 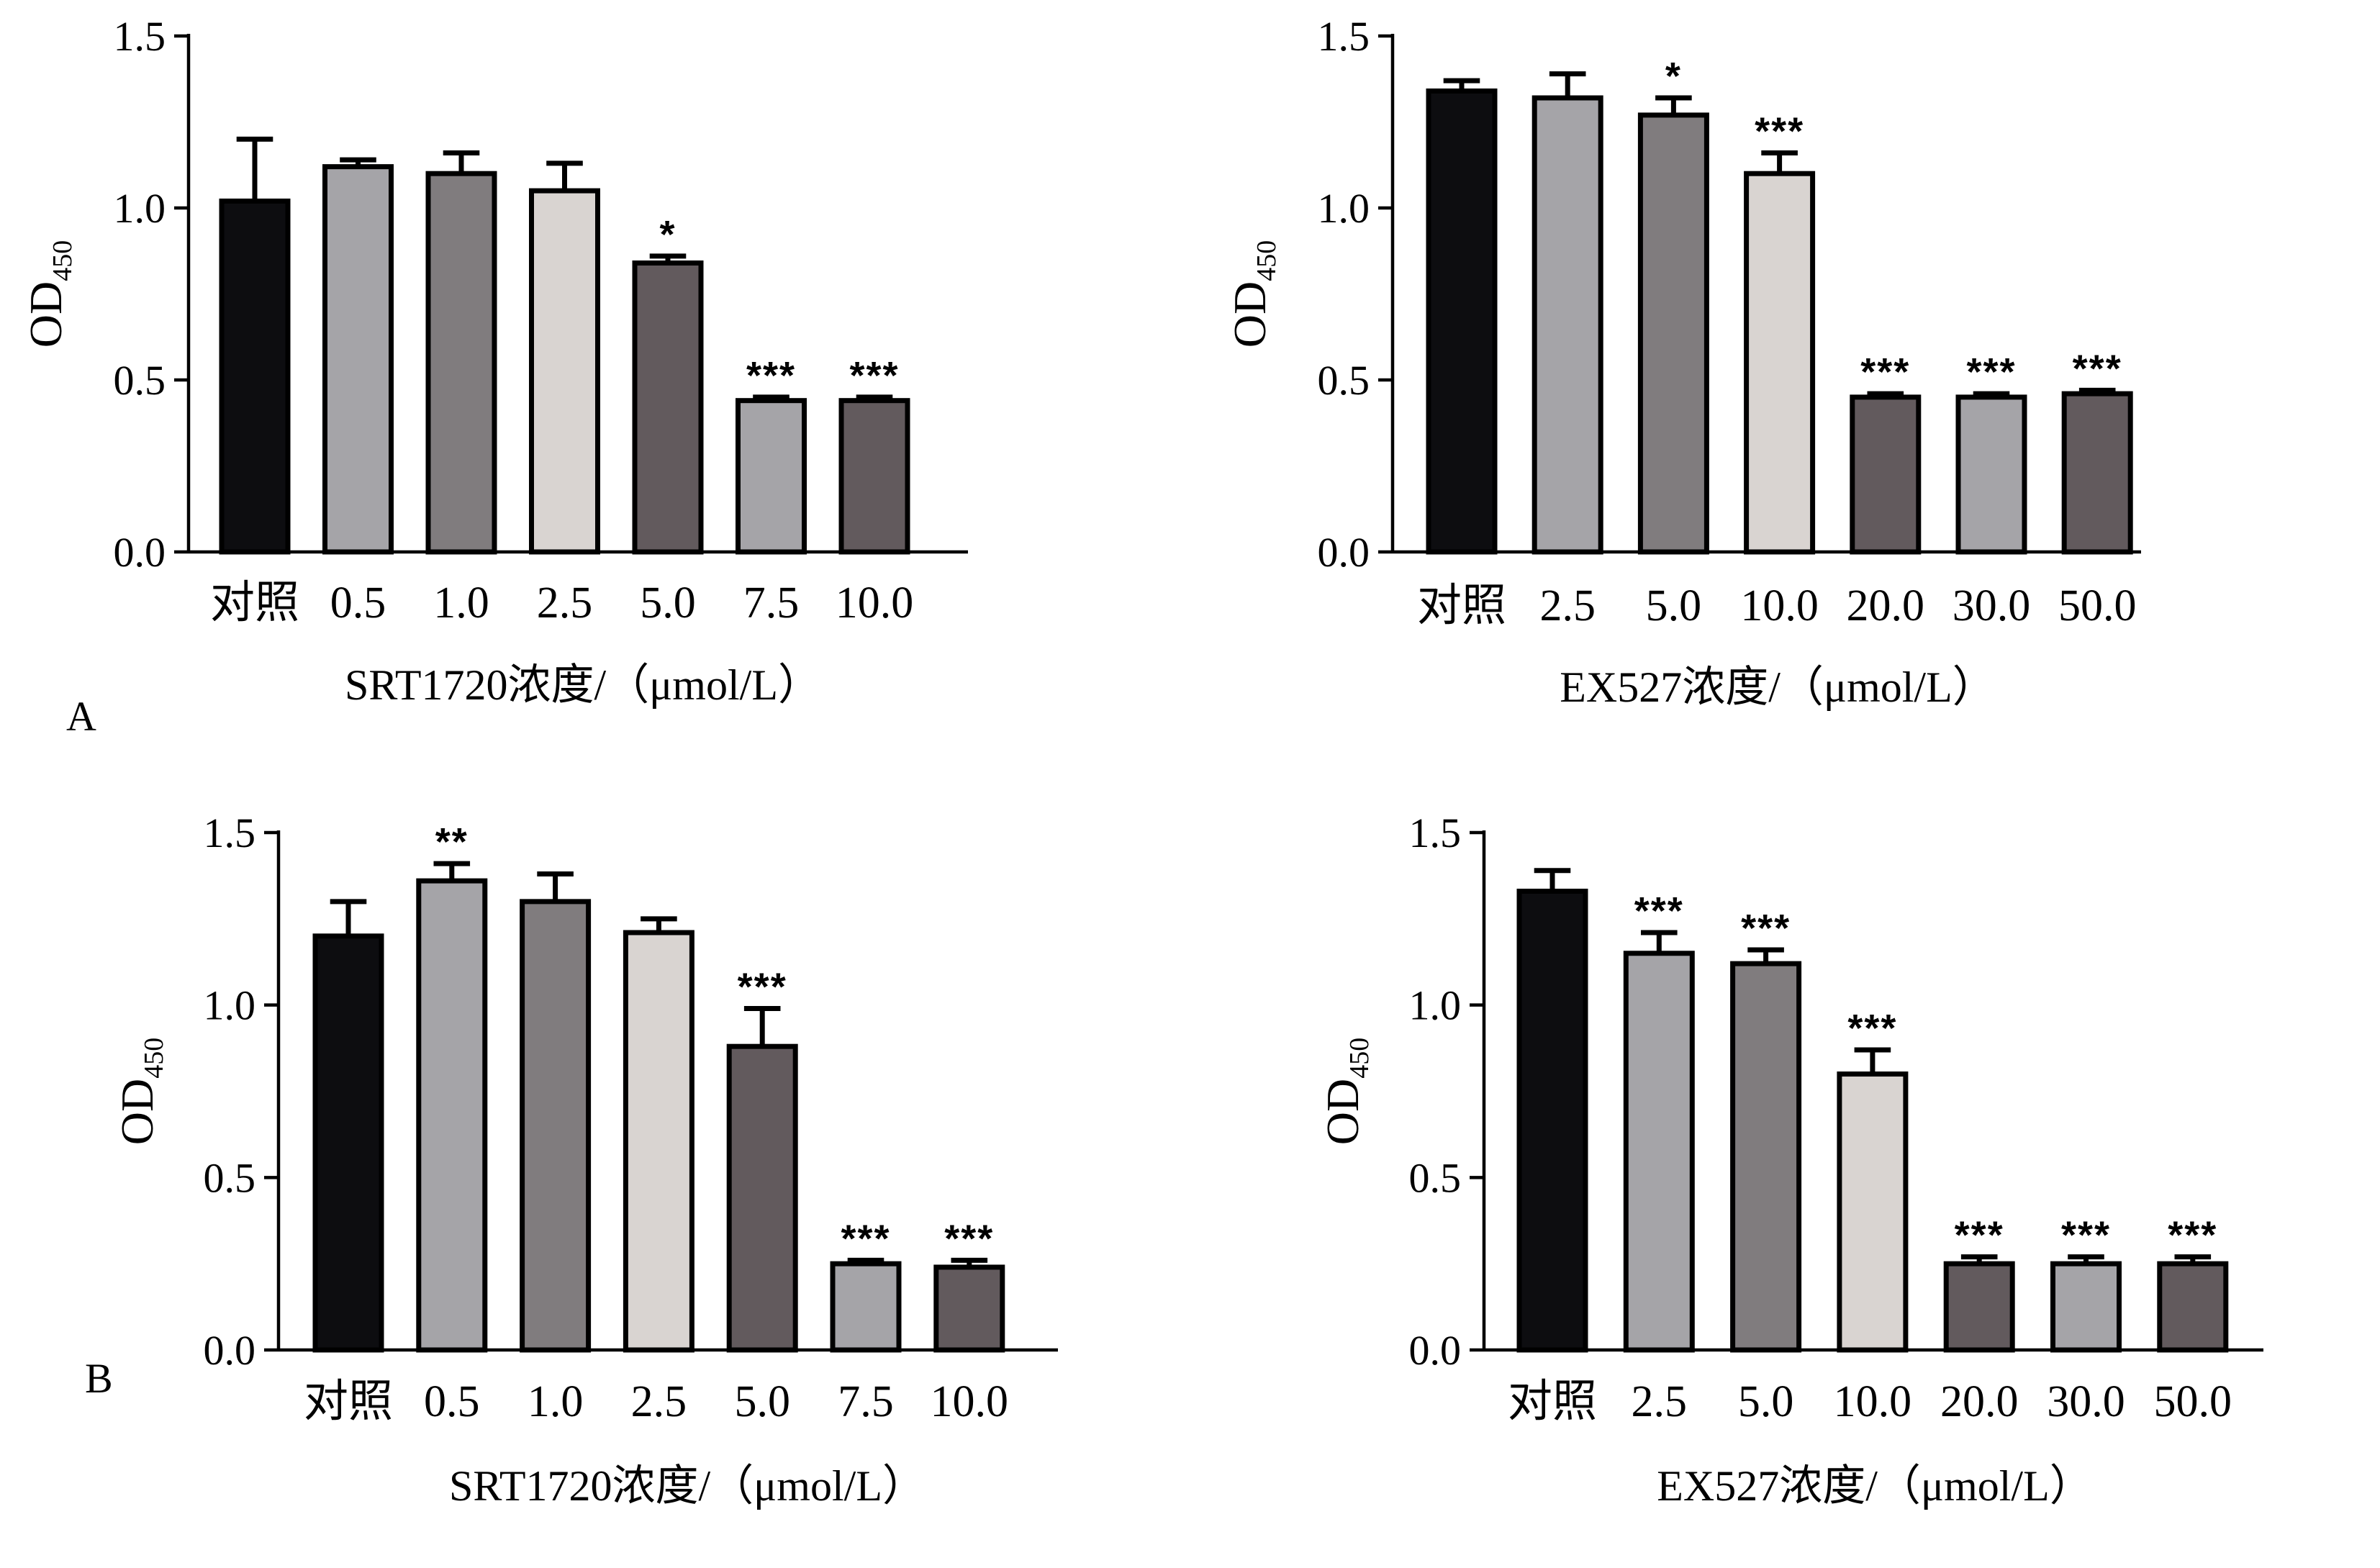 I want to click on panel-label-b: B, so click(x=99, y=1379).